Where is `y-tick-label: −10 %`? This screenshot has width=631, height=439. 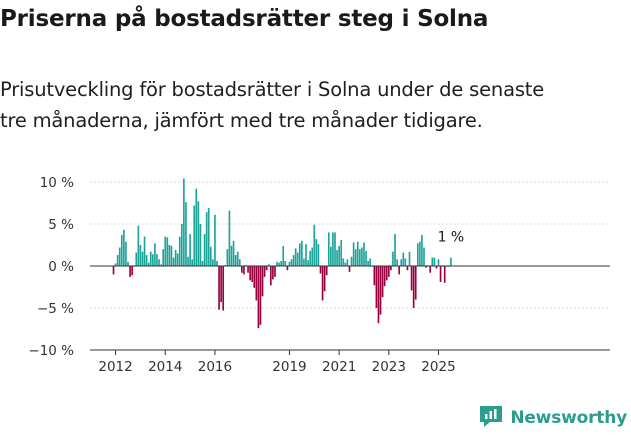 y-tick-label: −10 % is located at coordinates (51, 351).